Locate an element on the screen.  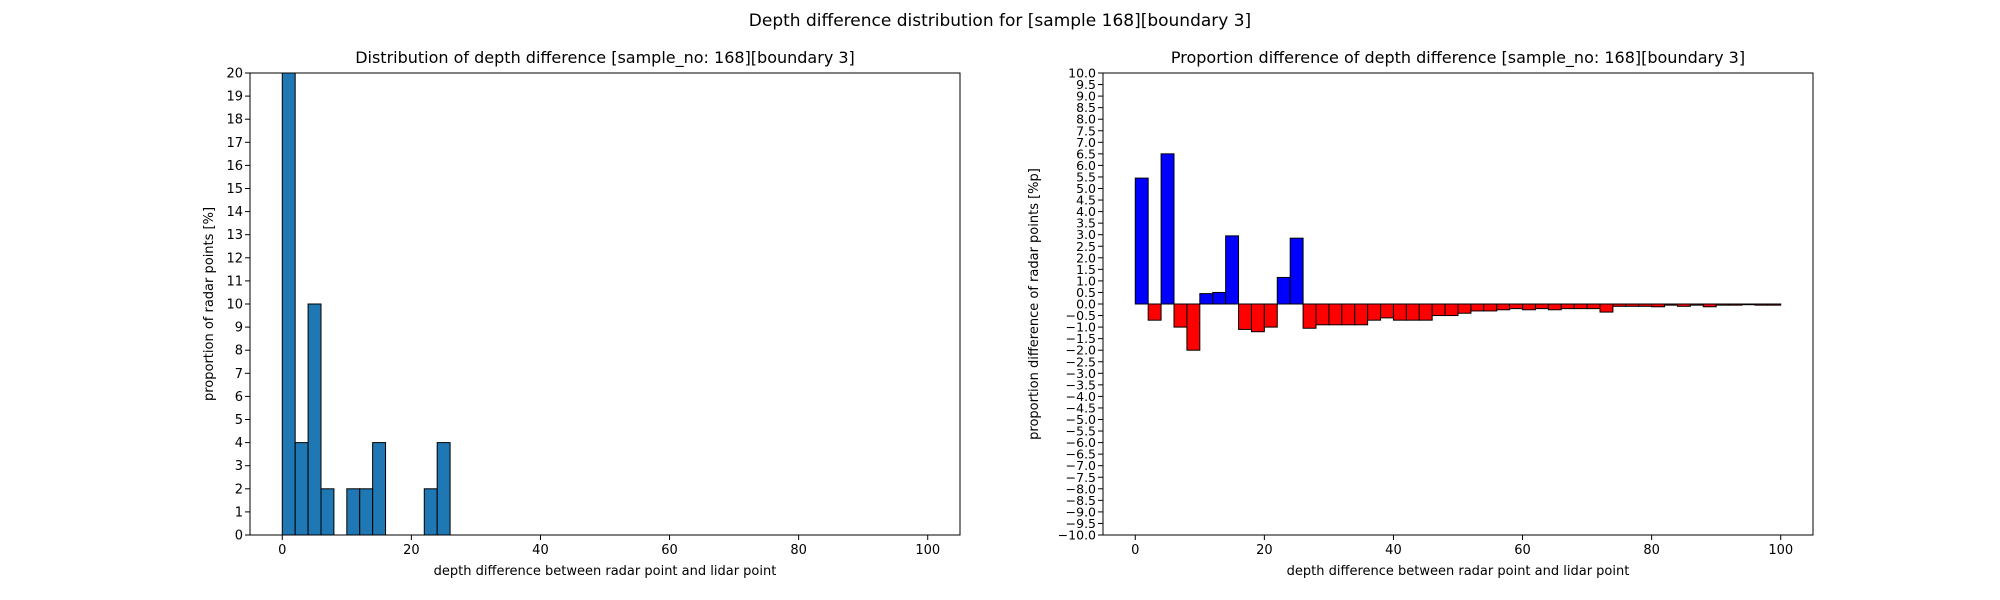
difference-y-tick-label: −5.0 is located at coordinates (1081, 419).